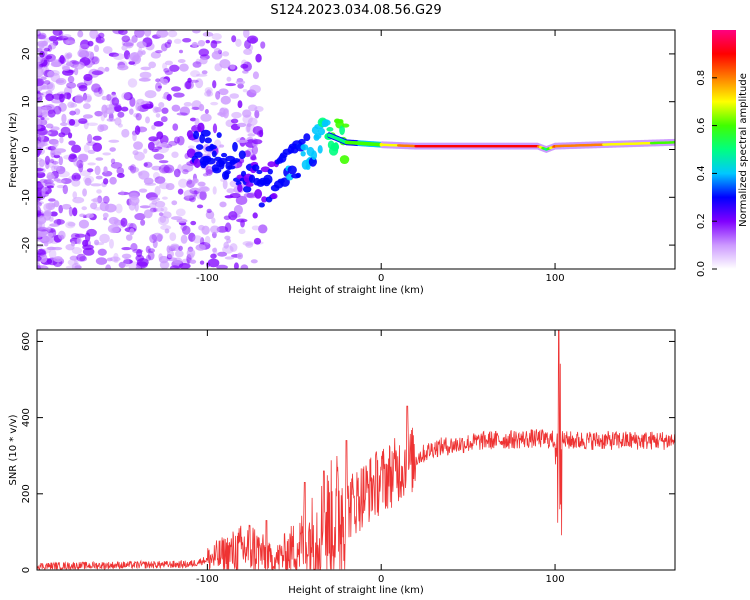  Describe the element at coordinates (356, 590) in the screenshot. I see `snr-x-axis-label: Height of straight line (km)` at that location.